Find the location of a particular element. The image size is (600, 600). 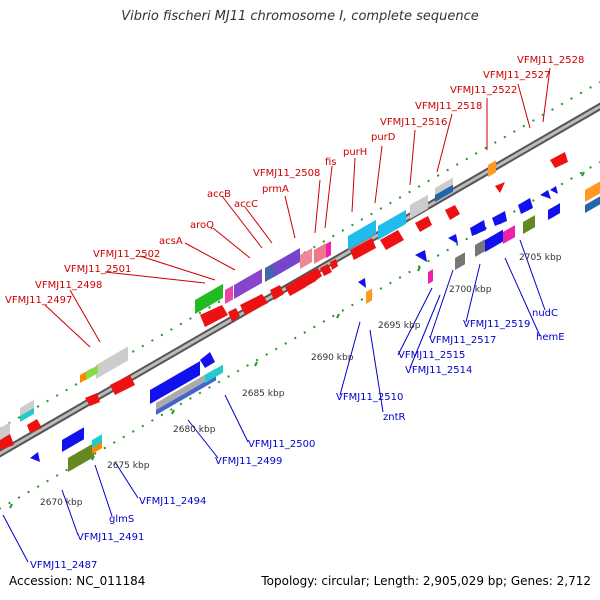

scale-label: 2695 kbp is located at coordinates (399, 326).